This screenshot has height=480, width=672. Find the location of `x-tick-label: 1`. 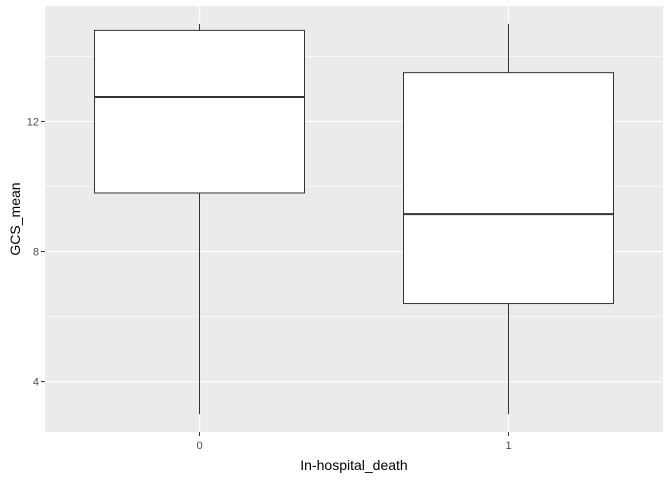

x-tick-label: 1 is located at coordinates (508, 446).